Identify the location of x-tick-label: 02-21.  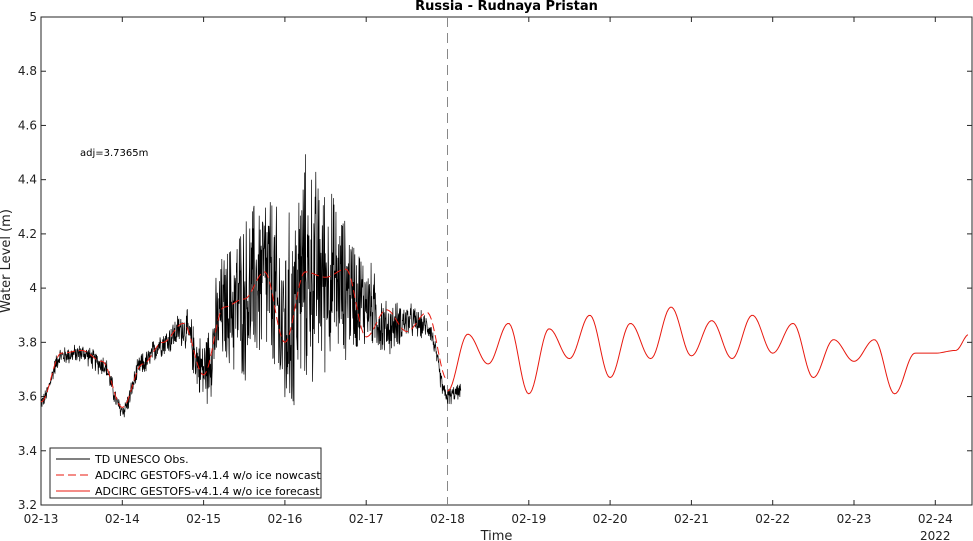
(691, 519).